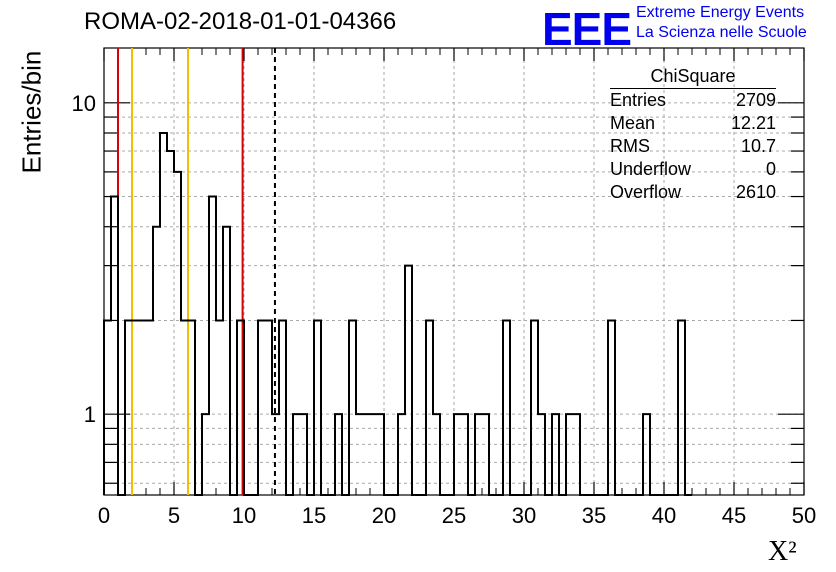 This screenshot has width=836, height=572. Describe the element at coordinates (693, 100) in the screenshot. I see `stats-row: Entries 2709` at that location.